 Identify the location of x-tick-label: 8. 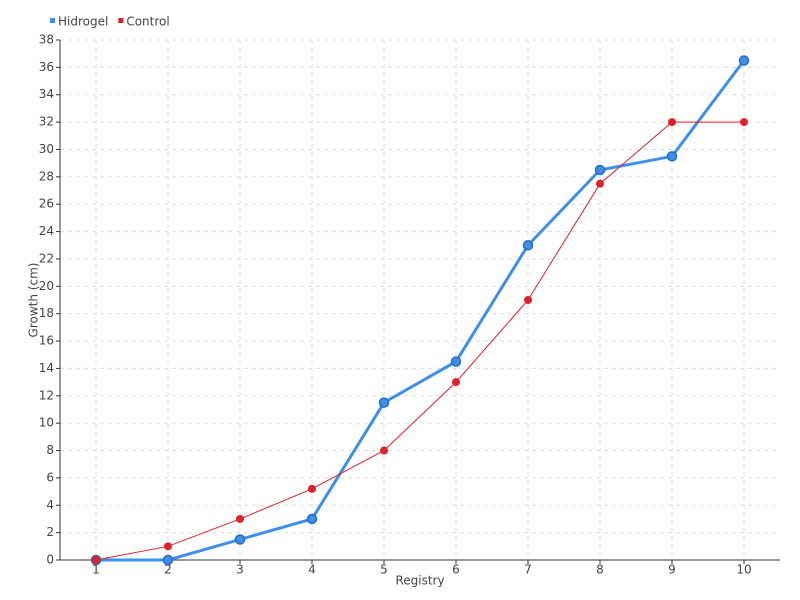
(600, 570).